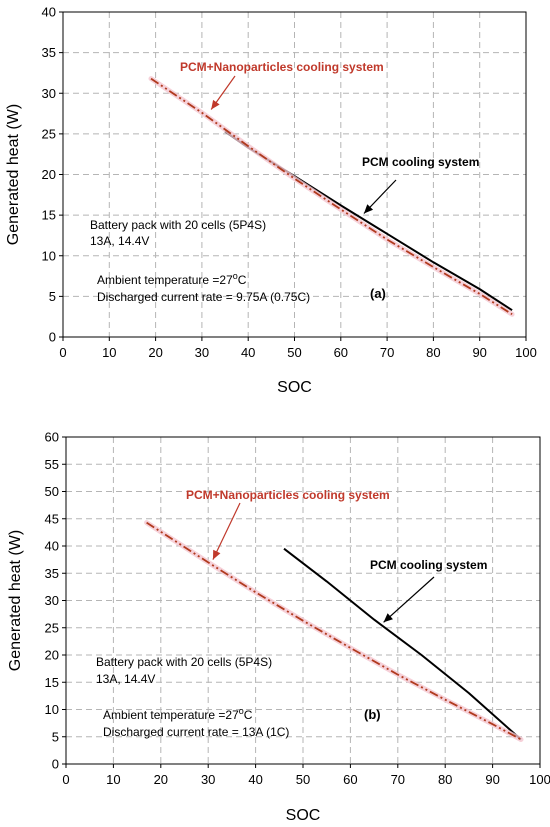 The height and width of the screenshot is (827, 550). What do you see at coordinates (52, 437) in the screenshot?
I see `y-tick-label: 60` at bounding box center [52, 437].